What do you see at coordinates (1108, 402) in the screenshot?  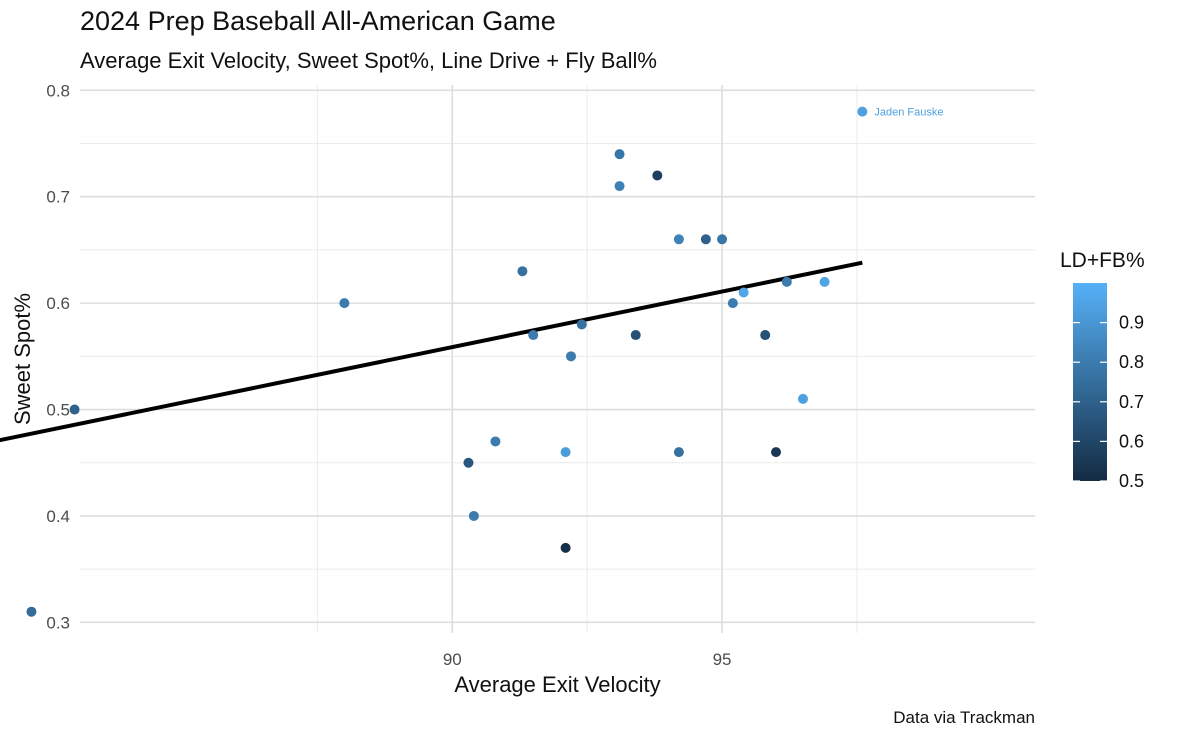 I see `legend-ticks: 0.5 0.6 0.7 0.8 0.9` at bounding box center [1108, 402].